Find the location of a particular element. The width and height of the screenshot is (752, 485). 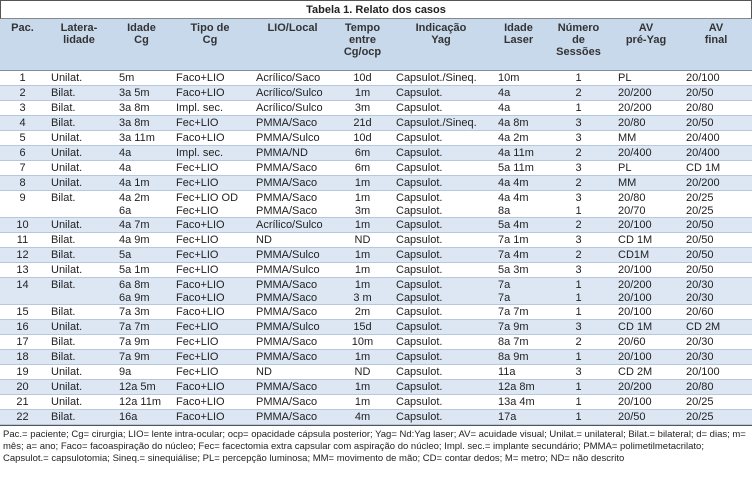

header-cell: Indicação Yag is located at coordinates (441, 45).